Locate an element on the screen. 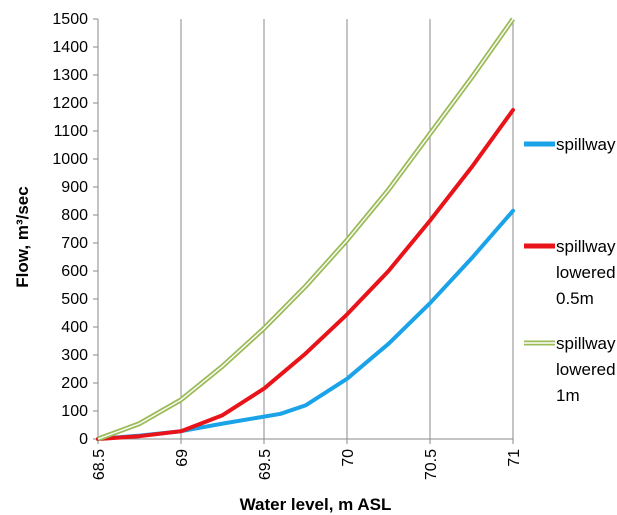 The width and height of the screenshot is (617, 515). y-tick-label: 1000 is located at coordinates (70, 159).